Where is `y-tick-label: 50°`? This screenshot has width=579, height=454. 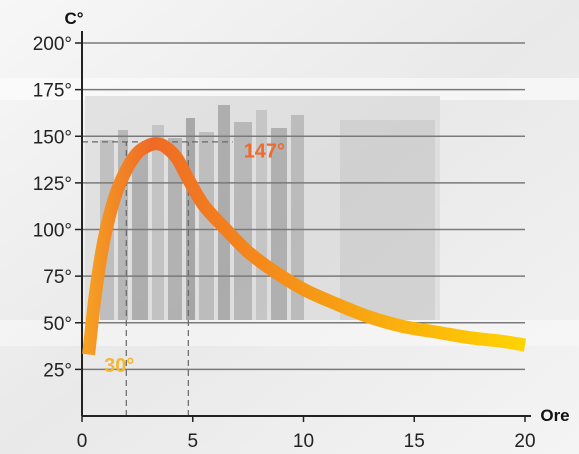
y-tick-label: 50° is located at coordinates (57, 324).